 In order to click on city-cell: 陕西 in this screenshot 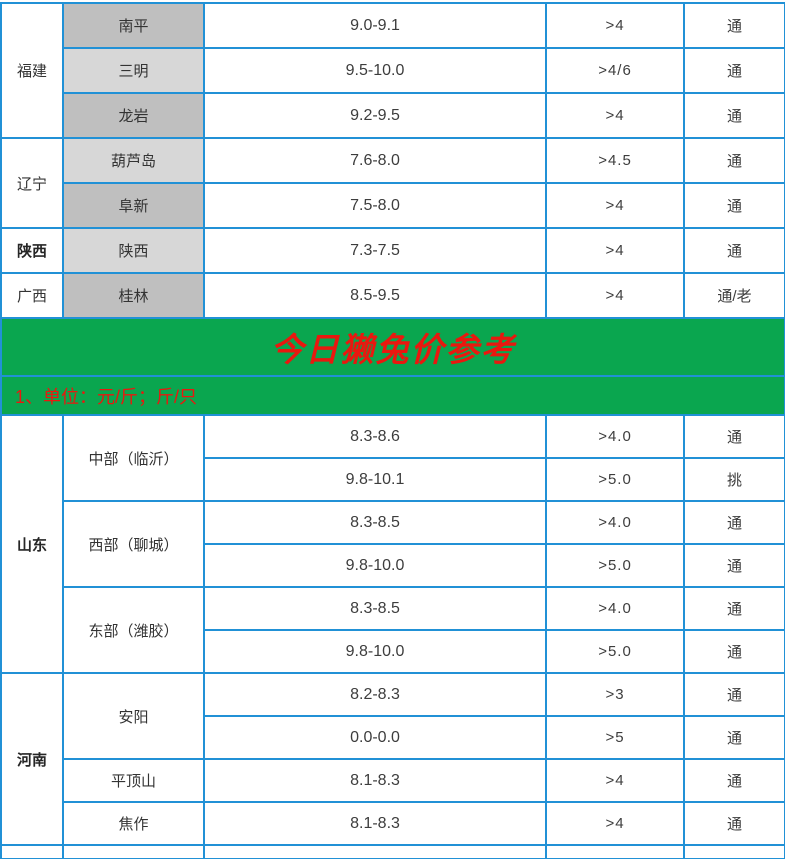, I will do `click(133, 250)`.